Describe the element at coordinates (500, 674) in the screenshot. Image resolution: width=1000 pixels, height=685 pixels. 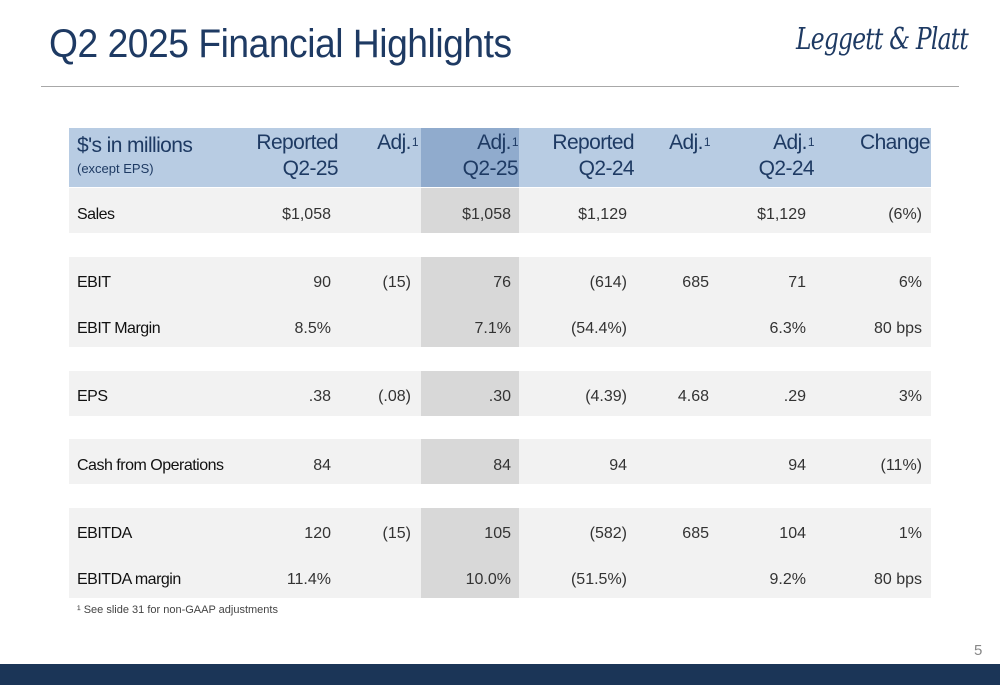
I see `footer-bar` at that location.